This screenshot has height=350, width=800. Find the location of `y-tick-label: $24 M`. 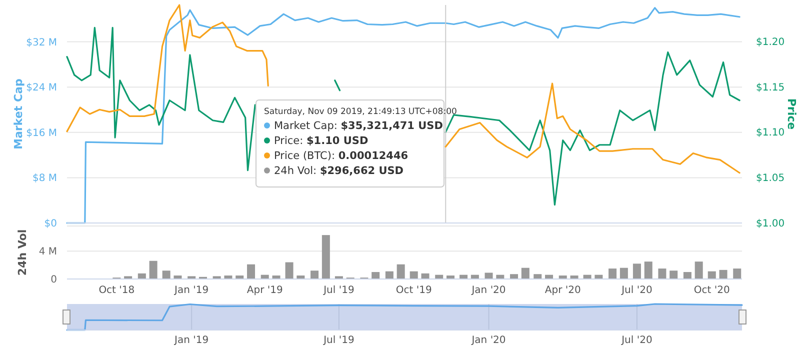

y-tick-label: $24 M is located at coordinates (41, 88).